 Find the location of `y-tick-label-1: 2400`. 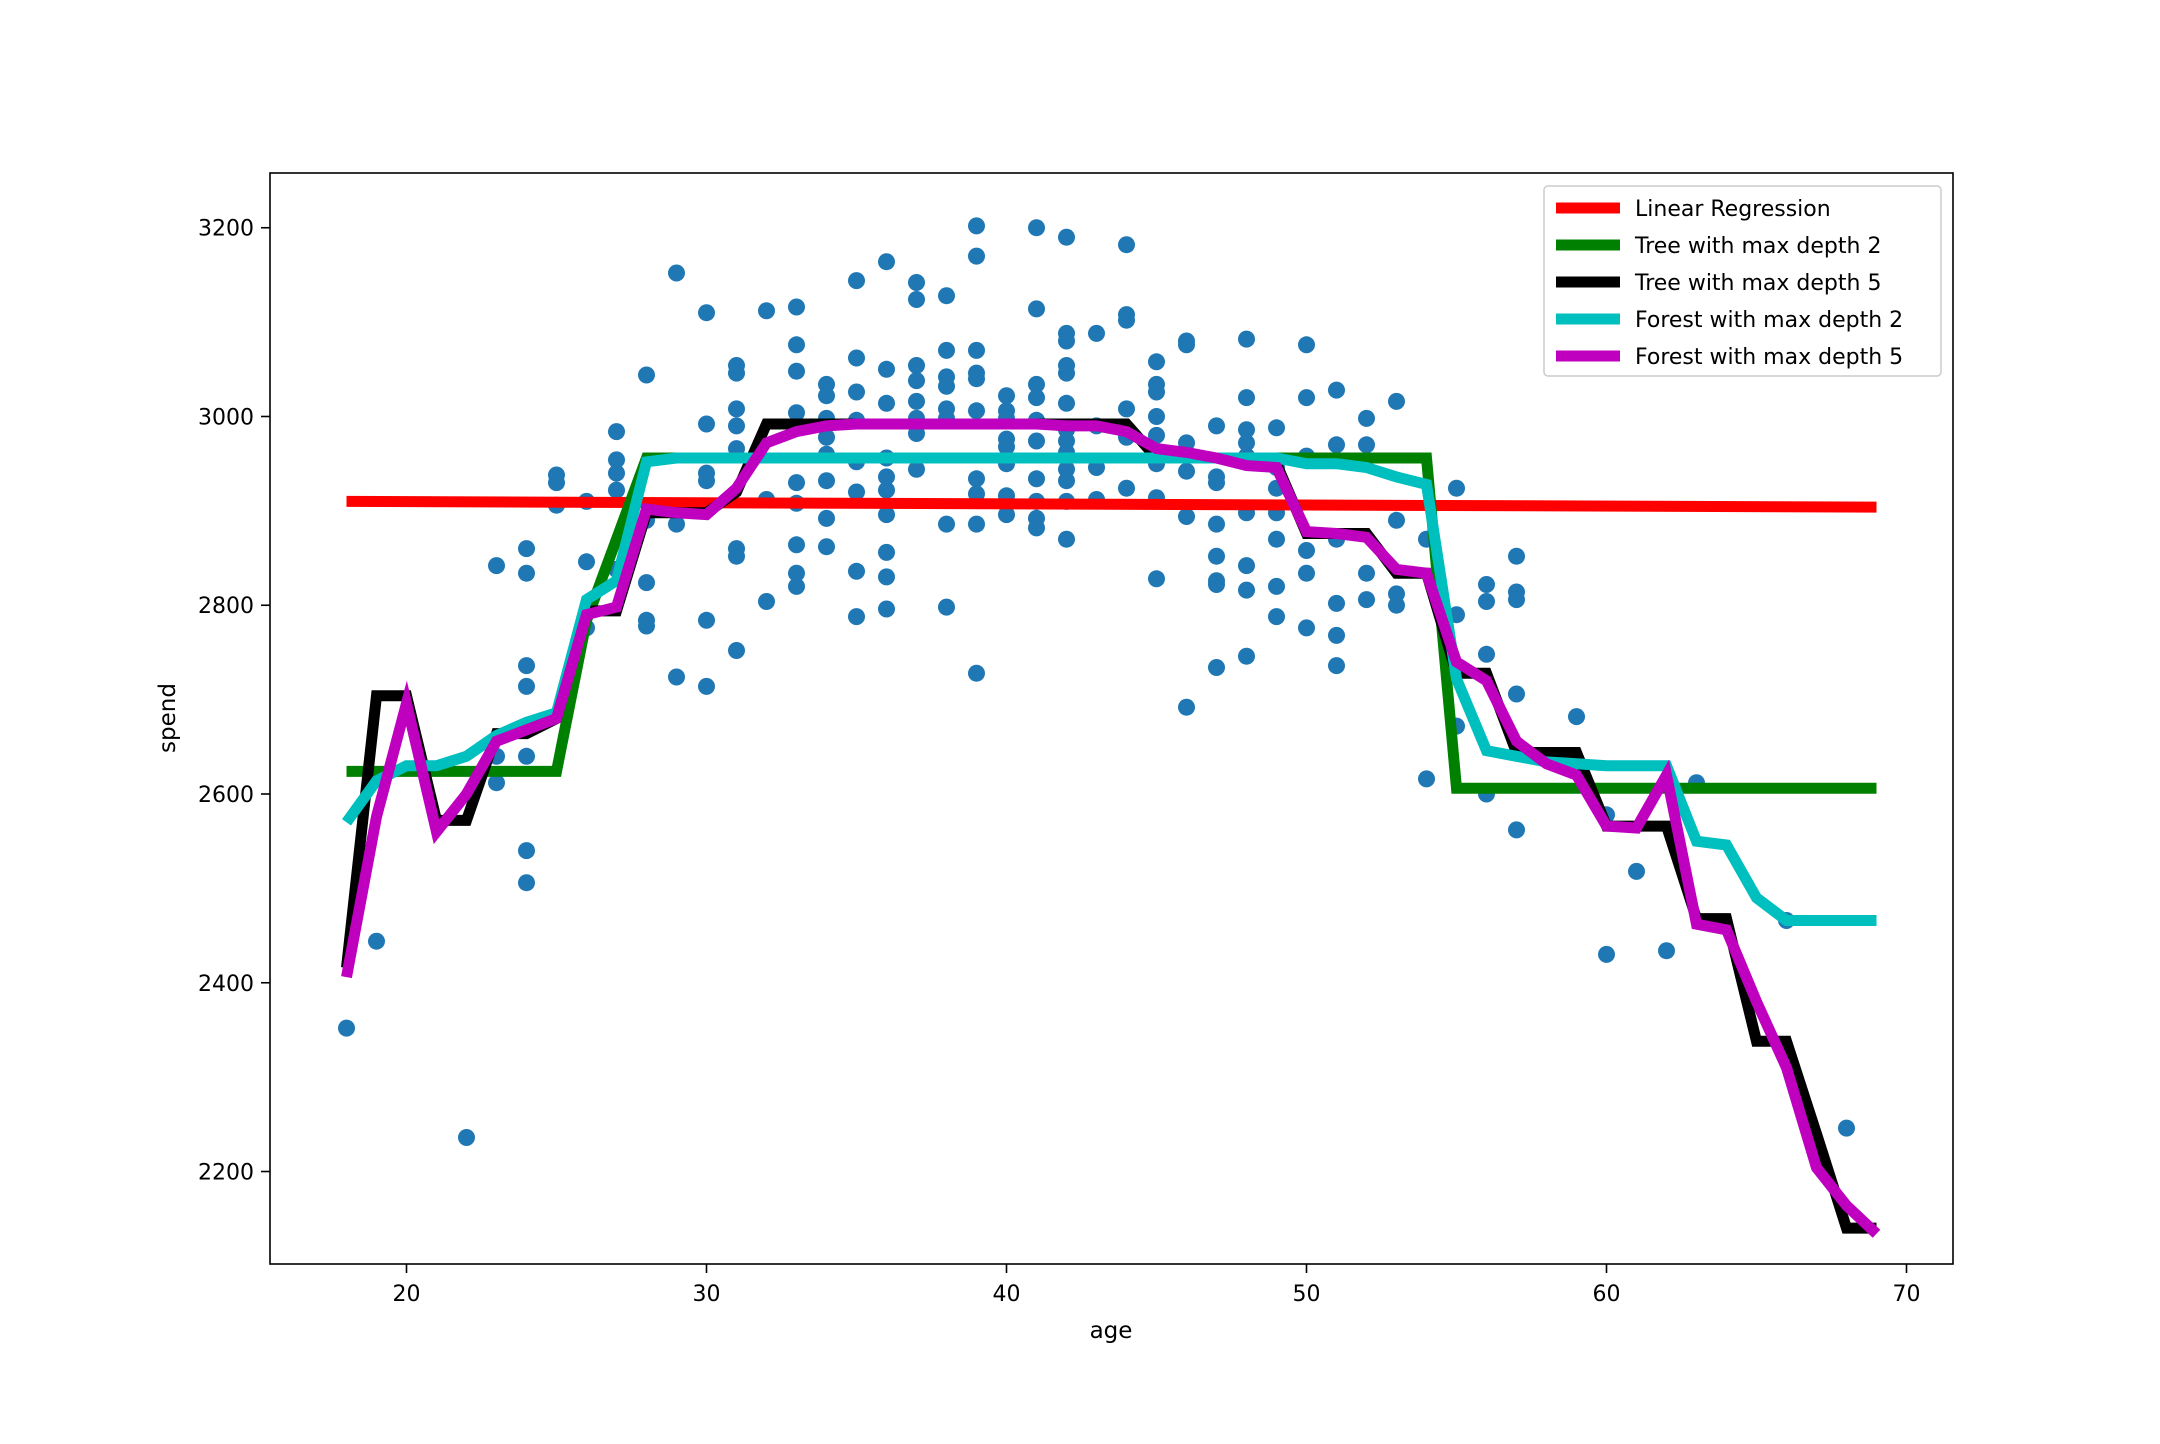

y-tick-label-1: 2400 is located at coordinates (226, 984).